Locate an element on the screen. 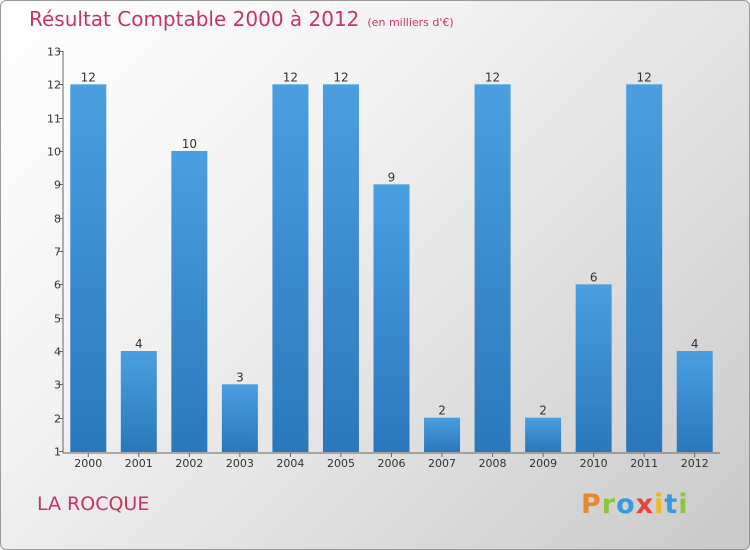  y-tick-label: 12 is located at coordinates (54, 85).